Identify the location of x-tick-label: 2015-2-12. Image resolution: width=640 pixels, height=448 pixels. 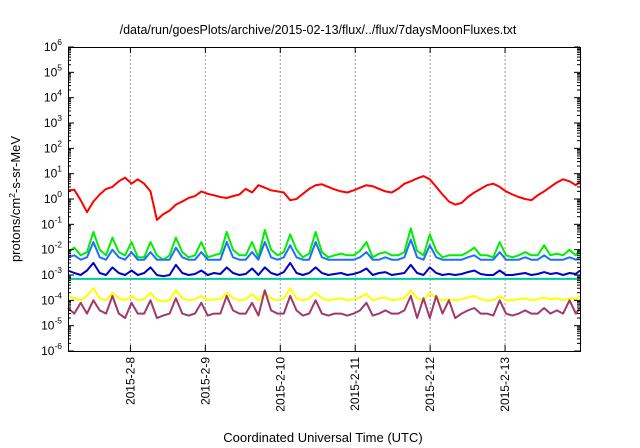
(430, 384).